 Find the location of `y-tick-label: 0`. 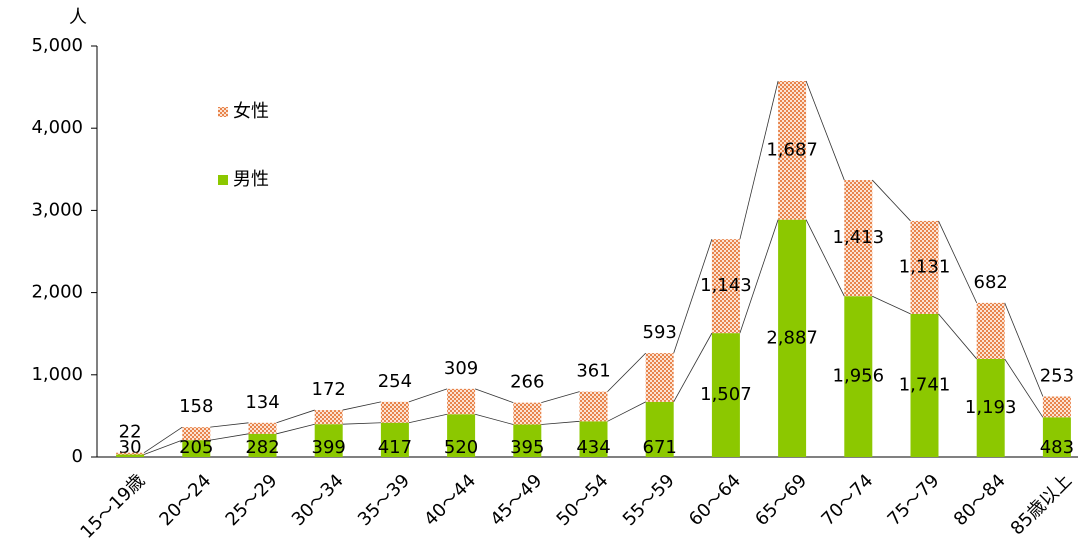

y-tick-label: 0 is located at coordinates (77, 456).